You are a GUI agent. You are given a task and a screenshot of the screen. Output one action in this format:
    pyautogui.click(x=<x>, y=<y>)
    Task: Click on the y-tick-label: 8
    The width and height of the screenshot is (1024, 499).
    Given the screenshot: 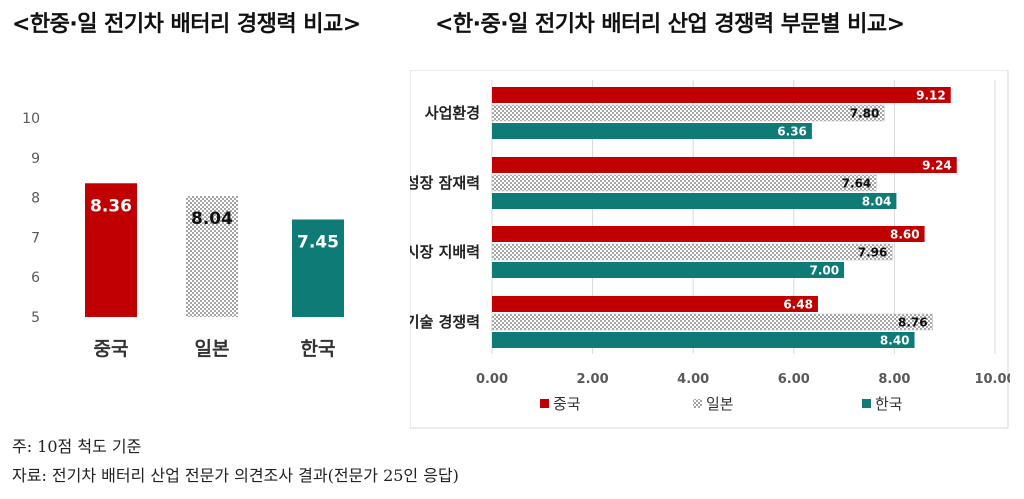 What is the action you would take?
    pyautogui.click(x=35, y=199)
    